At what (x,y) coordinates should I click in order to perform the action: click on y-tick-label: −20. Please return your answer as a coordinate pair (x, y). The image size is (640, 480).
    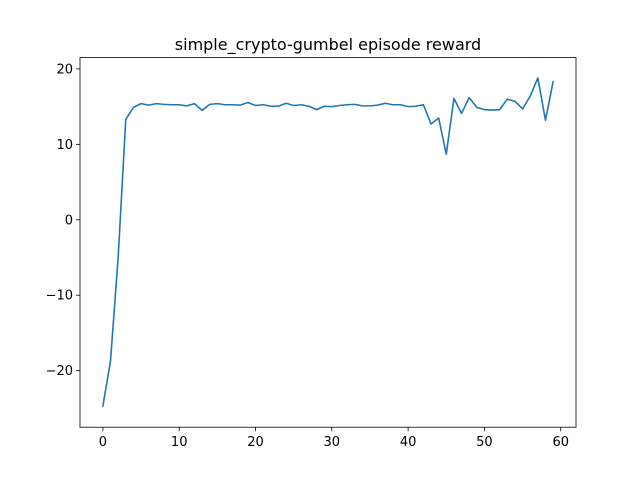
    Looking at the image, I should click on (59, 371).